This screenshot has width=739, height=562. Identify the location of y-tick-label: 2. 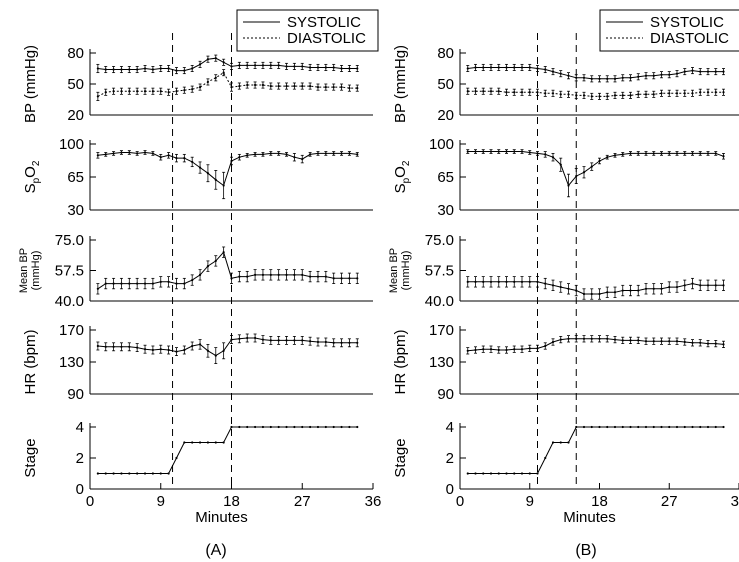
(450, 458).